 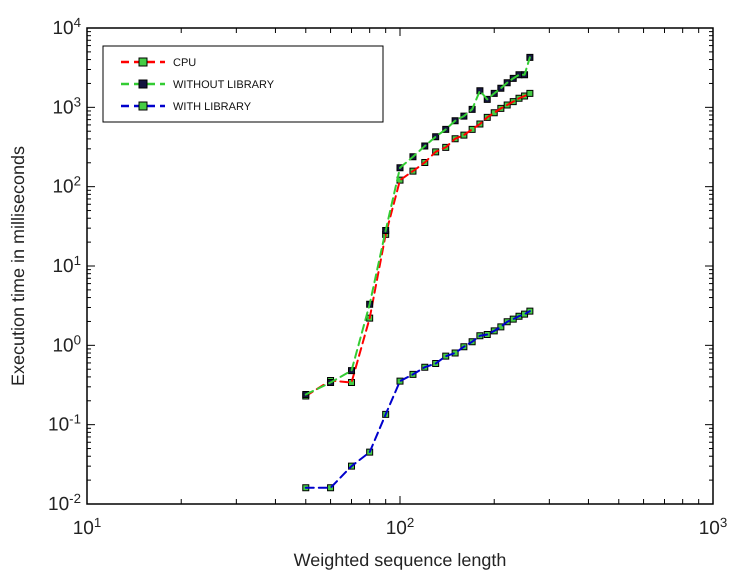 What do you see at coordinates (400, 560) in the screenshot?
I see `x-axis-title: Weighted sequence length` at bounding box center [400, 560].